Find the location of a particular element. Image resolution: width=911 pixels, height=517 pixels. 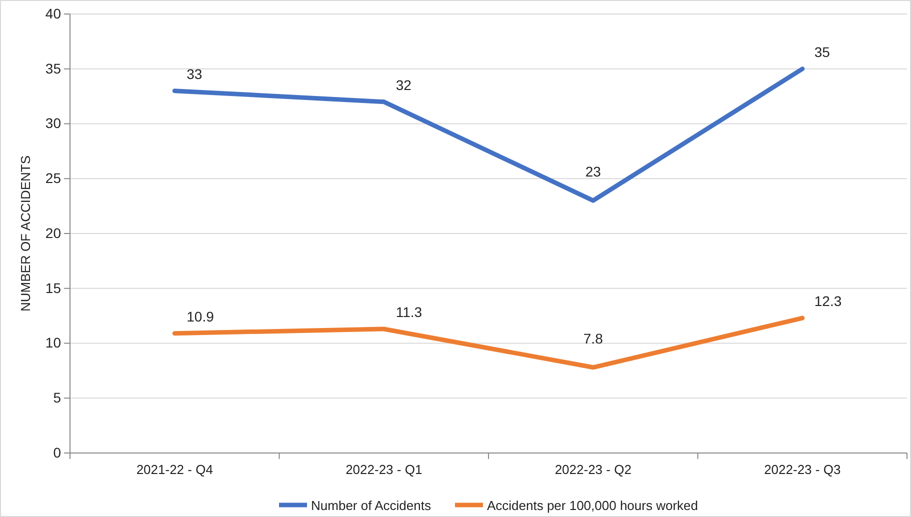

legend-label: Accidents per 100,000 hours worked is located at coordinates (592, 505).